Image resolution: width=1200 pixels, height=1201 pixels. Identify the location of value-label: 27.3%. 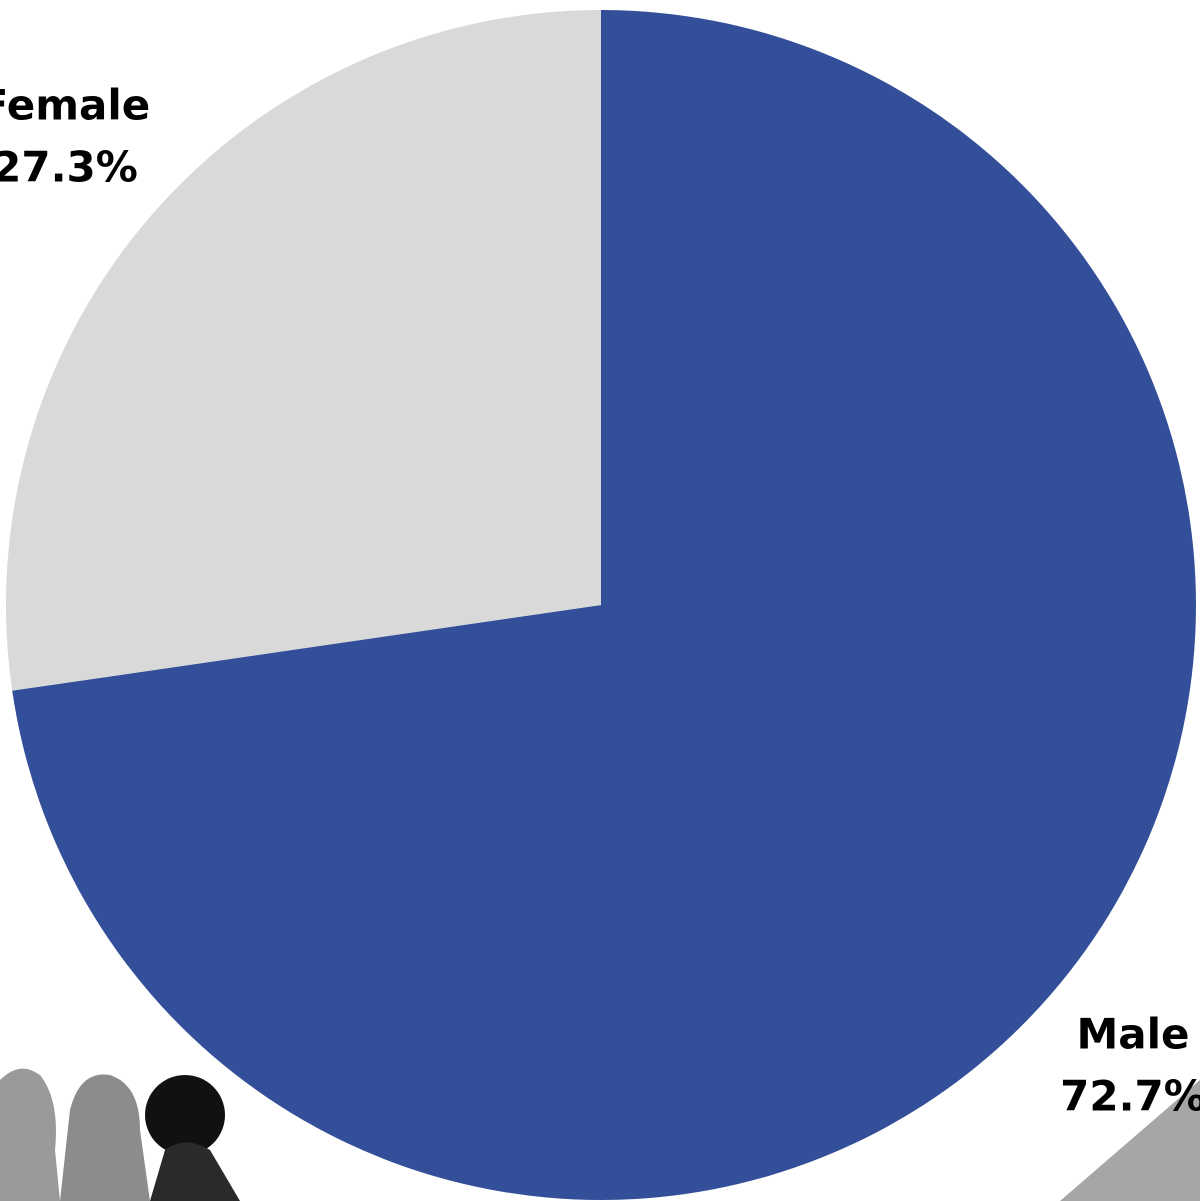
(69, 167).